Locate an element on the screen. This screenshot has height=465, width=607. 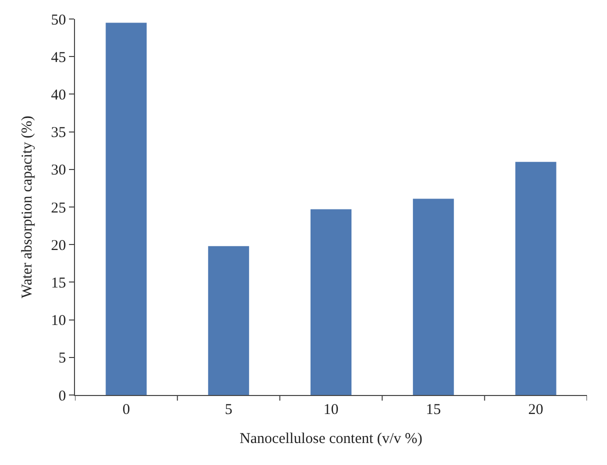
y-tick-label: 40 is located at coordinates (58, 95).